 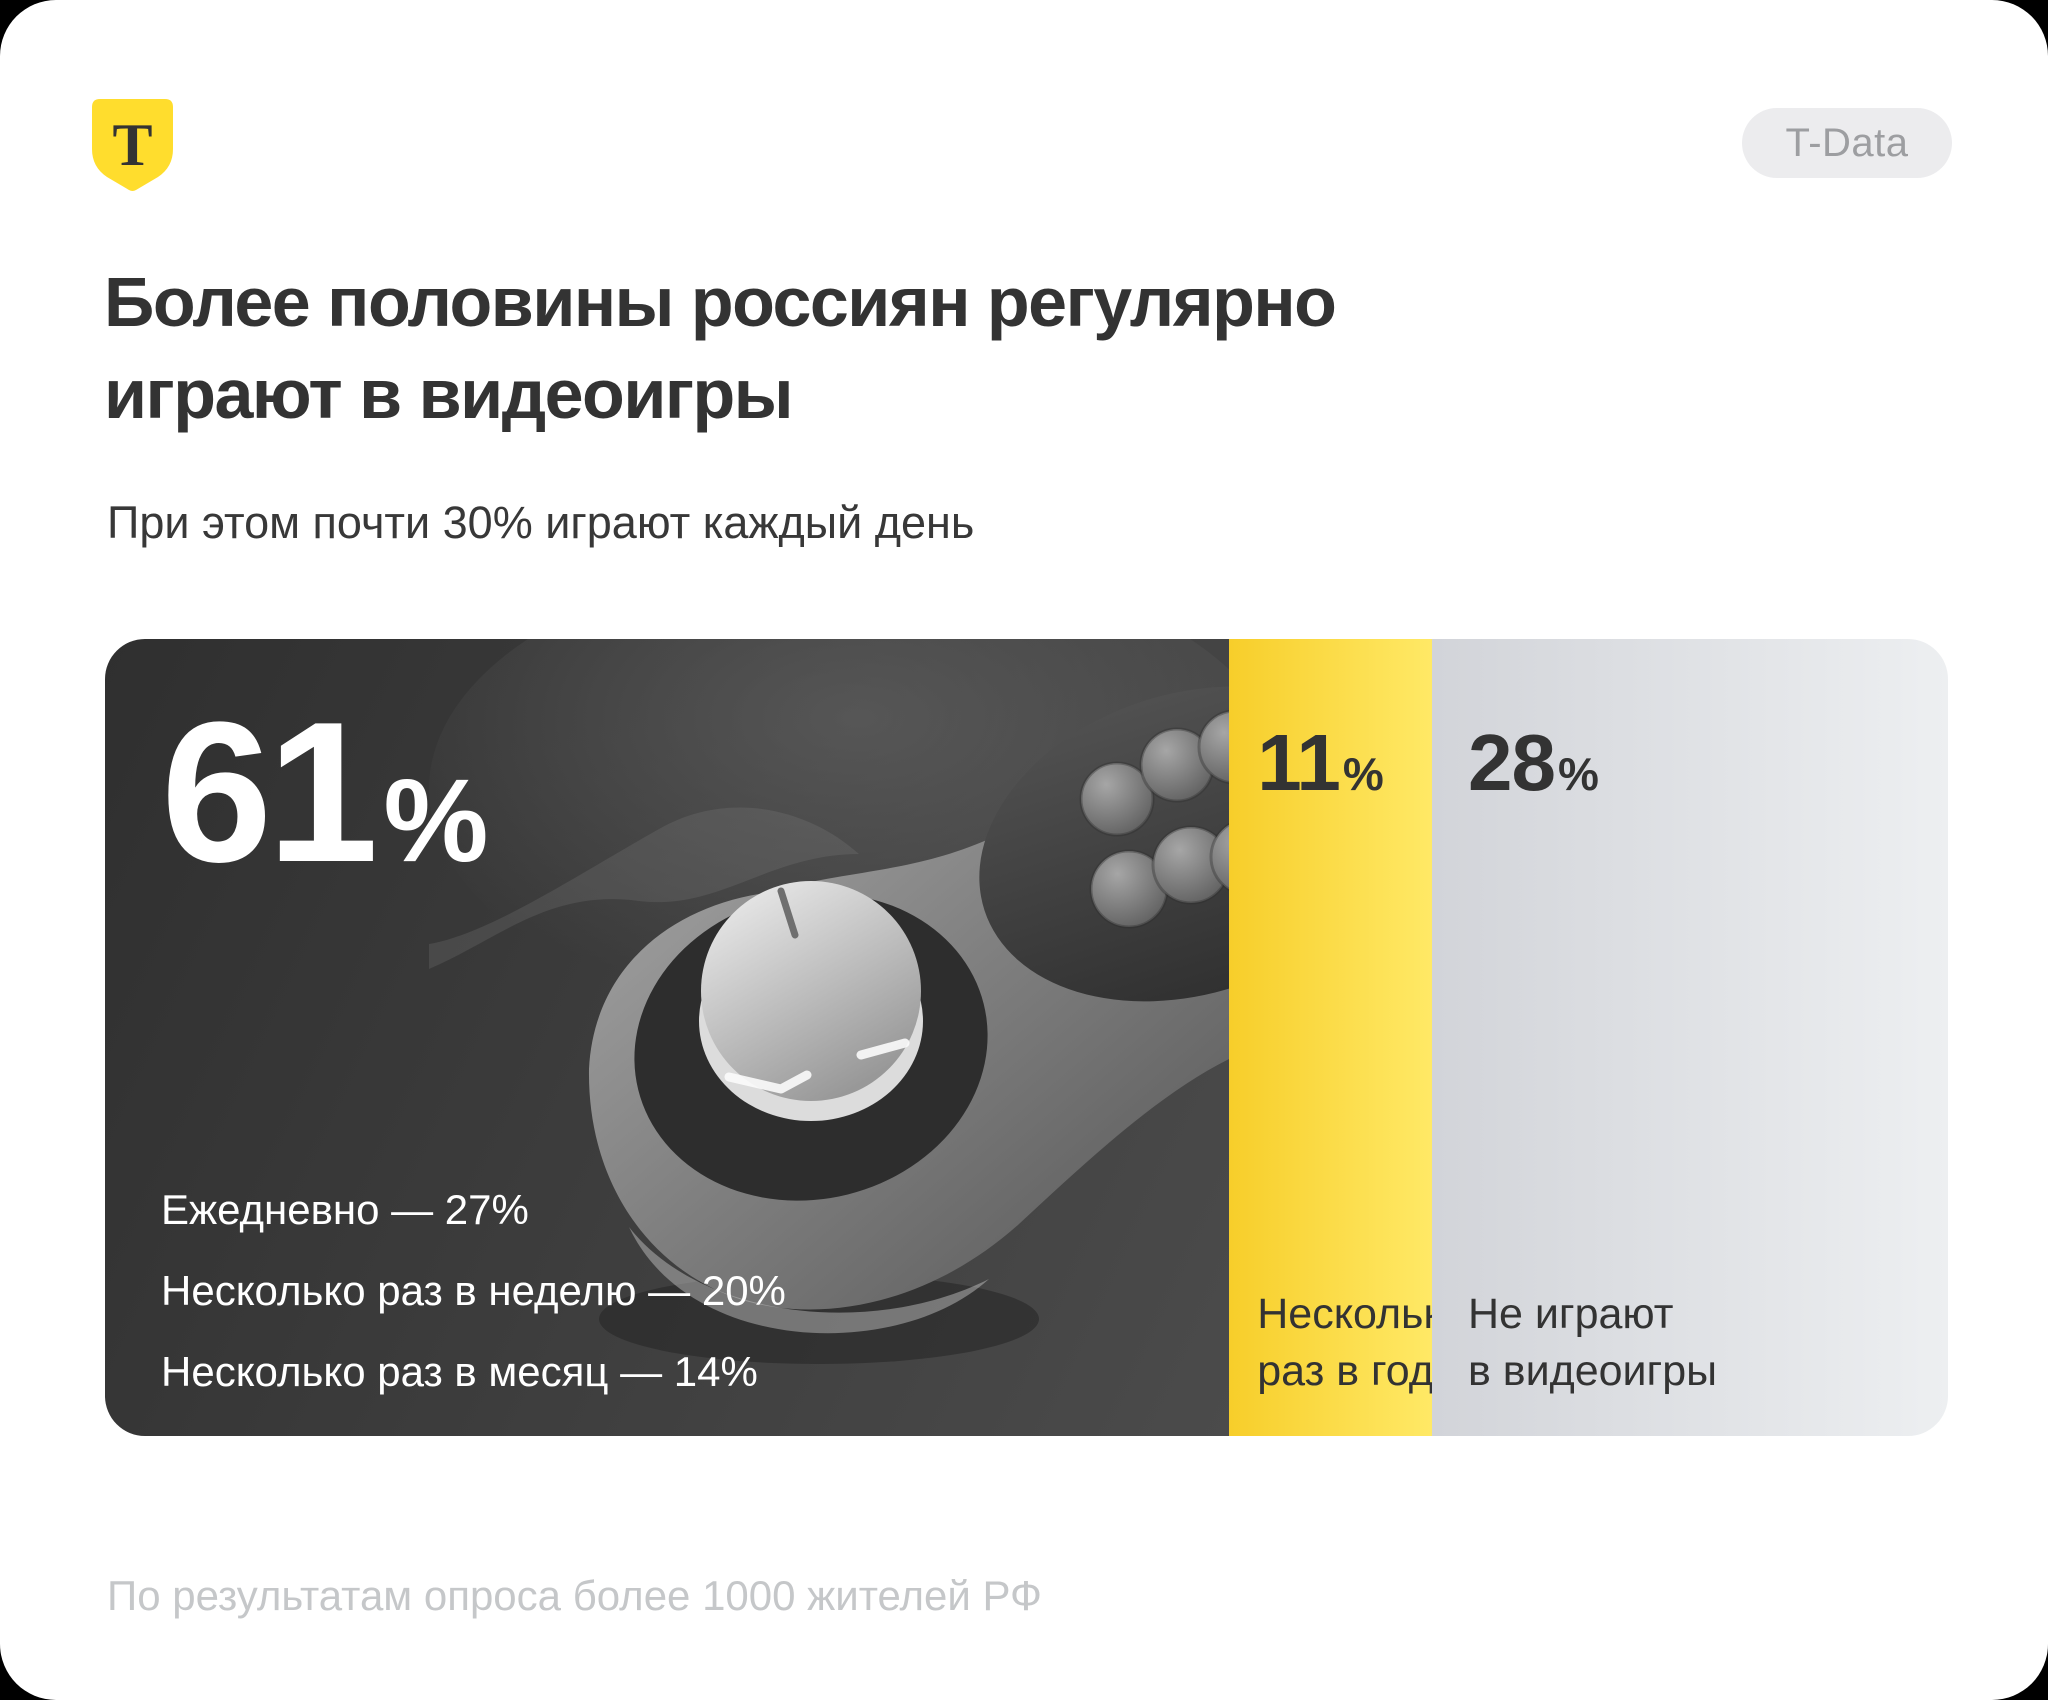 I want to click on t-bank-logo-icon: T, so click(x=132, y=145).